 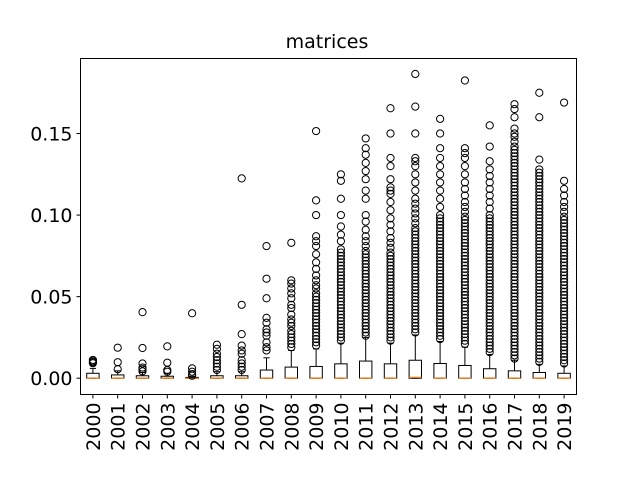 I want to click on box-group-2012, so click(x=390, y=241).